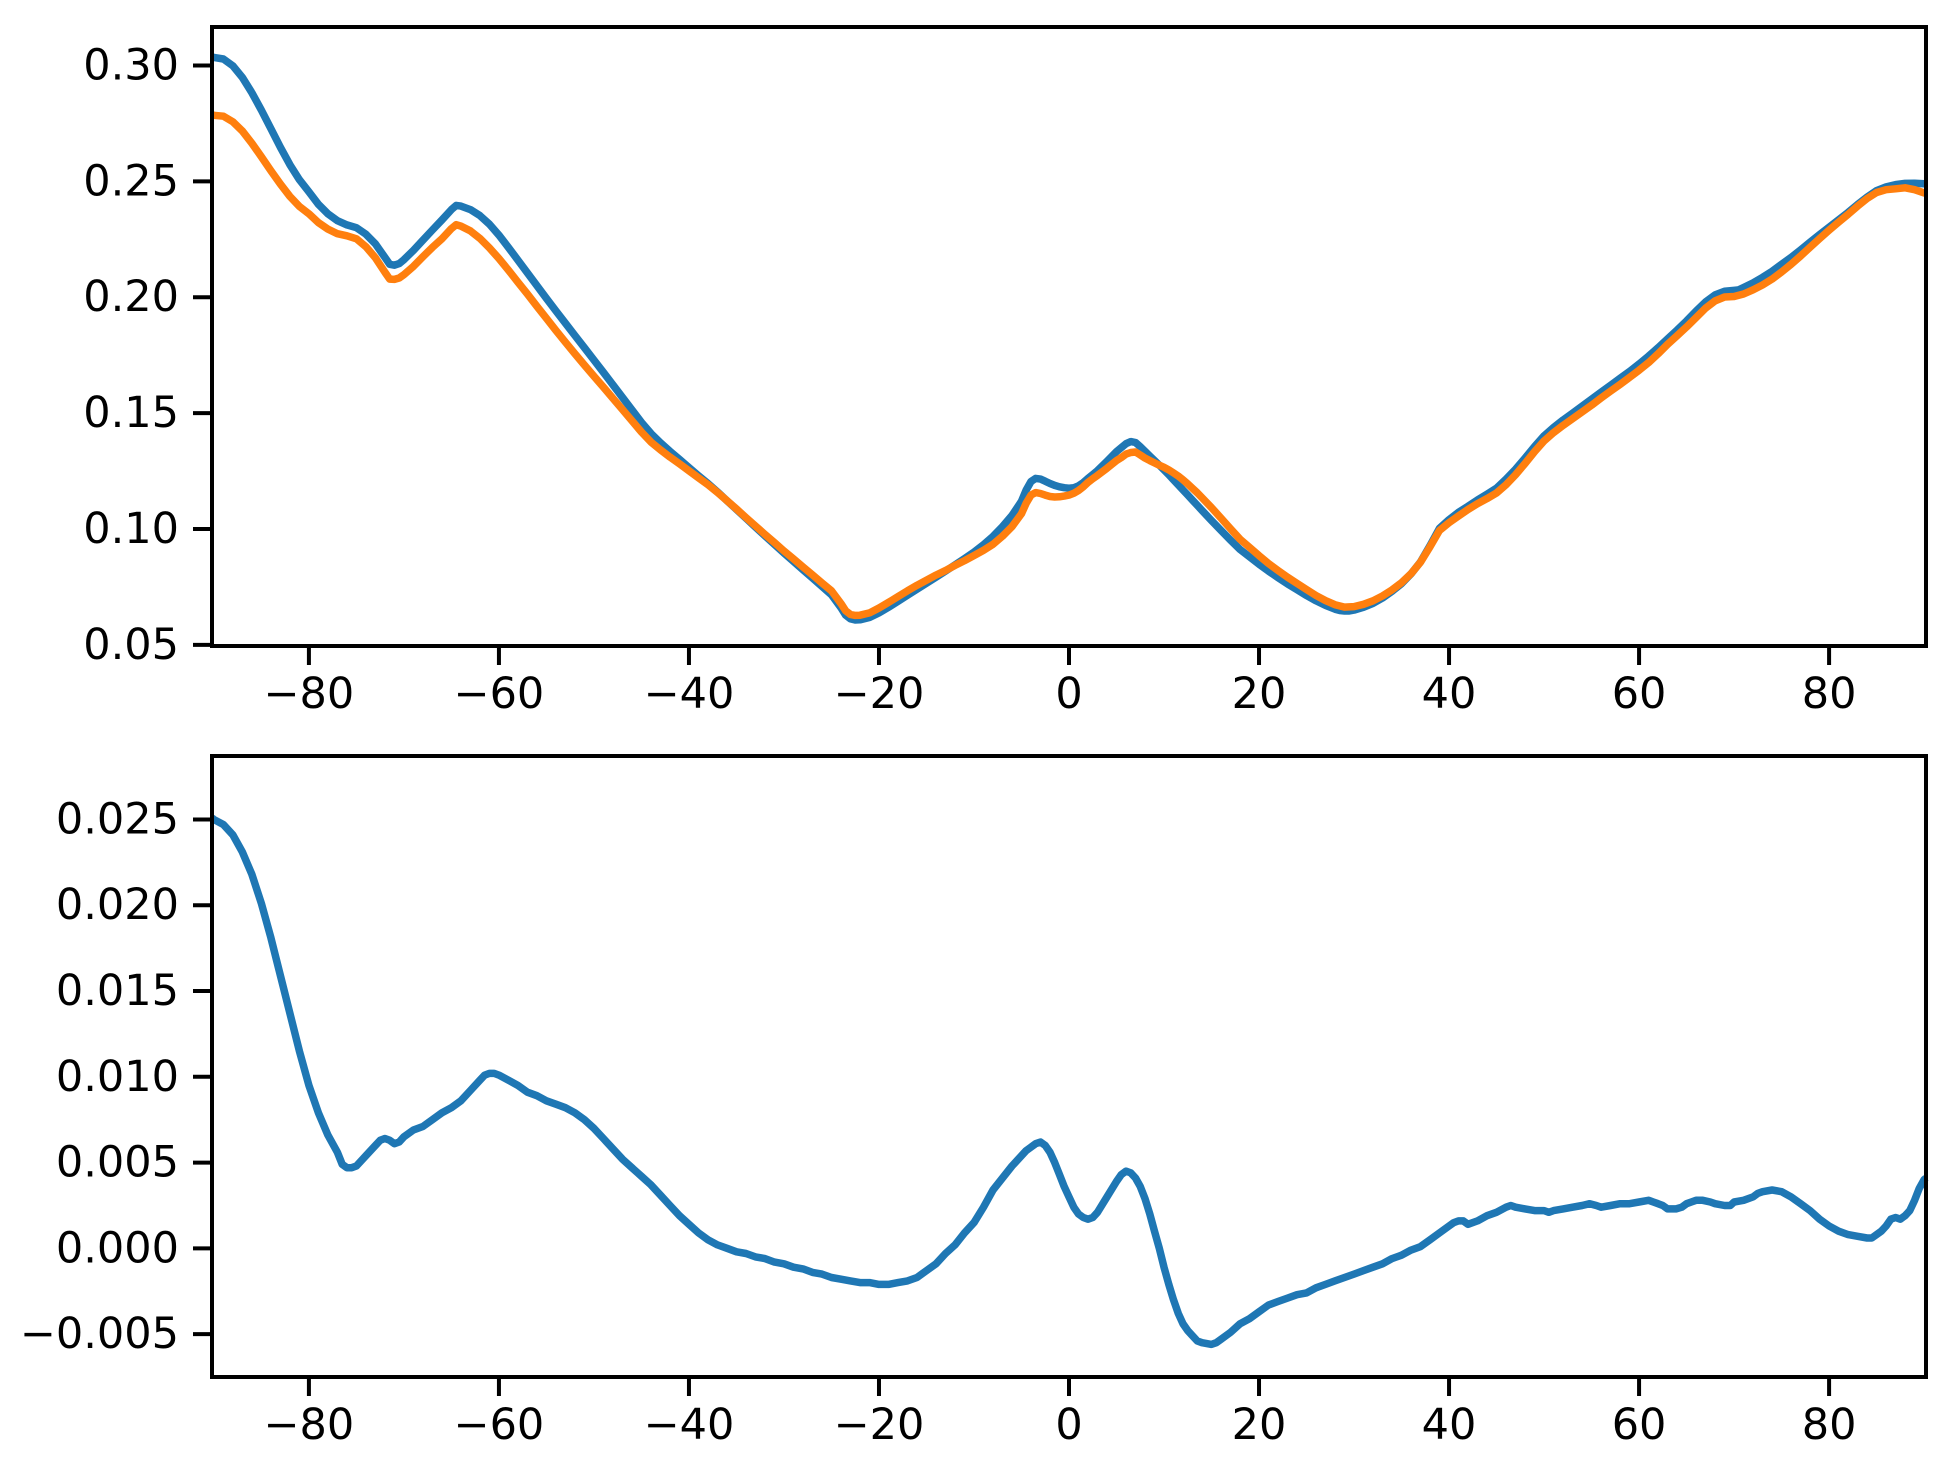  What do you see at coordinates (131, 413) in the screenshot?
I see `y-tick-label: 0.15` at bounding box center [131, 413].